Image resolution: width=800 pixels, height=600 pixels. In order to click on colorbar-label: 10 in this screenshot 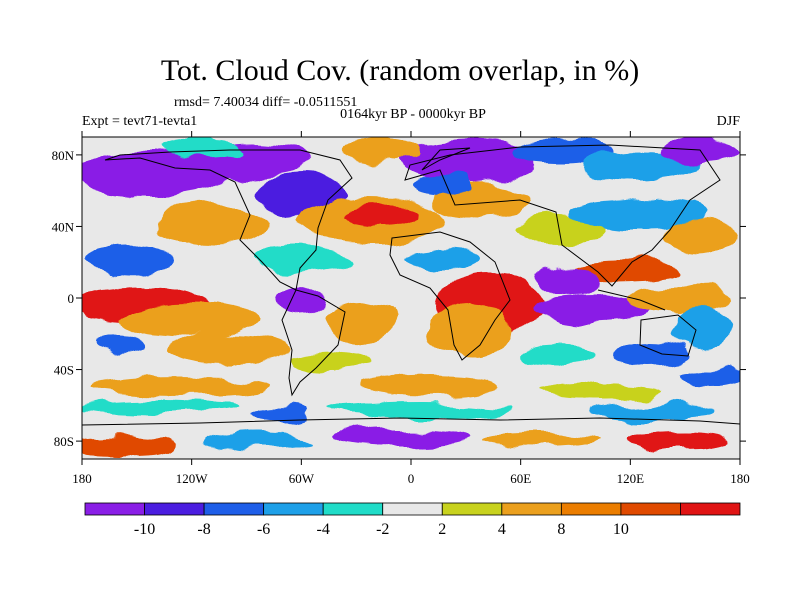, I will do `click(621, 529)`.